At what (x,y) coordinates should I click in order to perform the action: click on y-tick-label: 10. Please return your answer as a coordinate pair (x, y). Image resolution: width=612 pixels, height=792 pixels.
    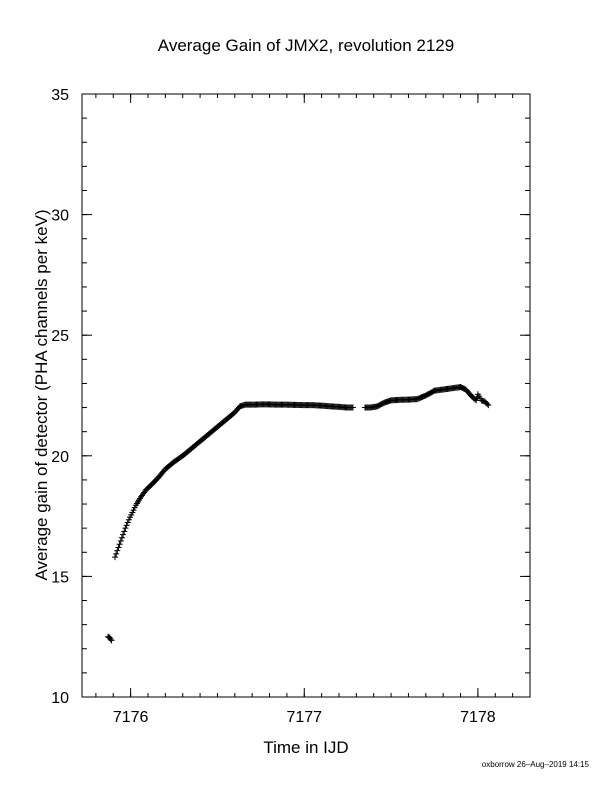
    Looking at the image, I should click on (60, 698).